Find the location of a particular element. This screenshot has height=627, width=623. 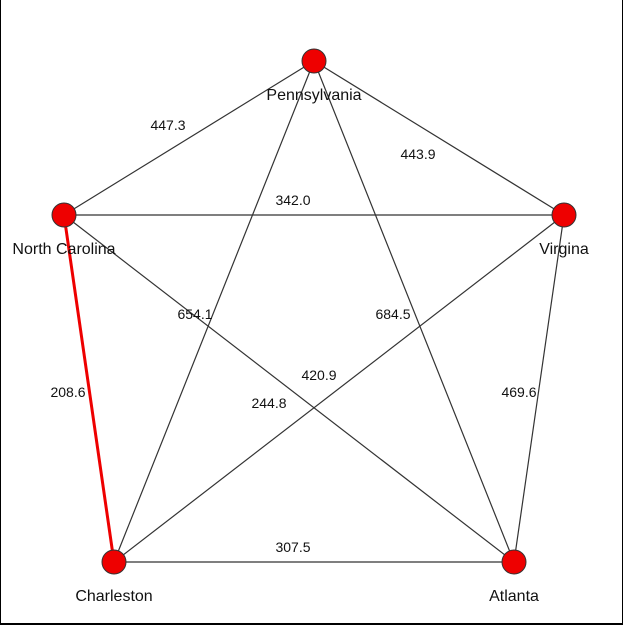

edge-label-pa-ch: 654.1 is located at coordinates (194, 314).